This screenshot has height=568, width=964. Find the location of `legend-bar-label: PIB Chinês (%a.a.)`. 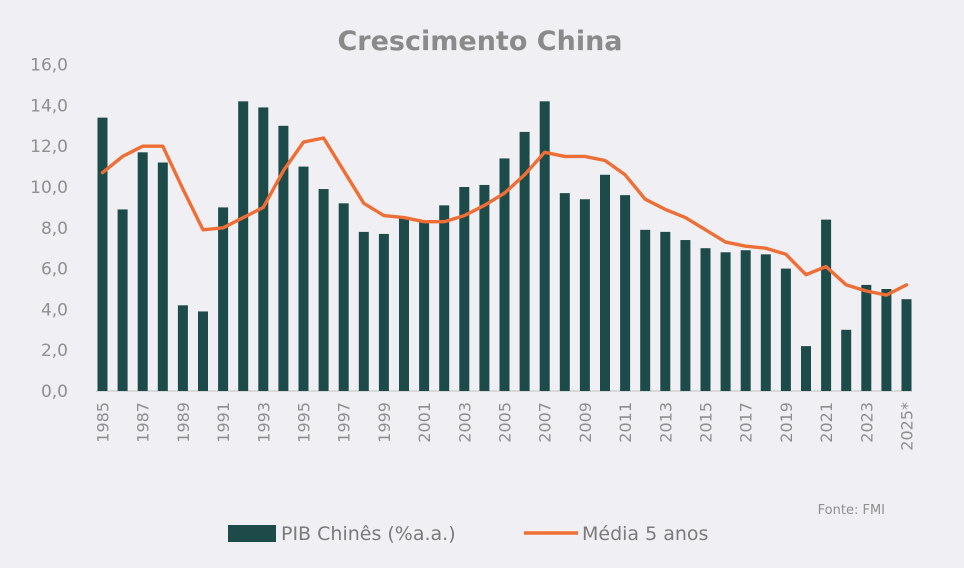

legend-bar-label: PIB Chinês (%a.a.) is located at coordinates (368, 534).